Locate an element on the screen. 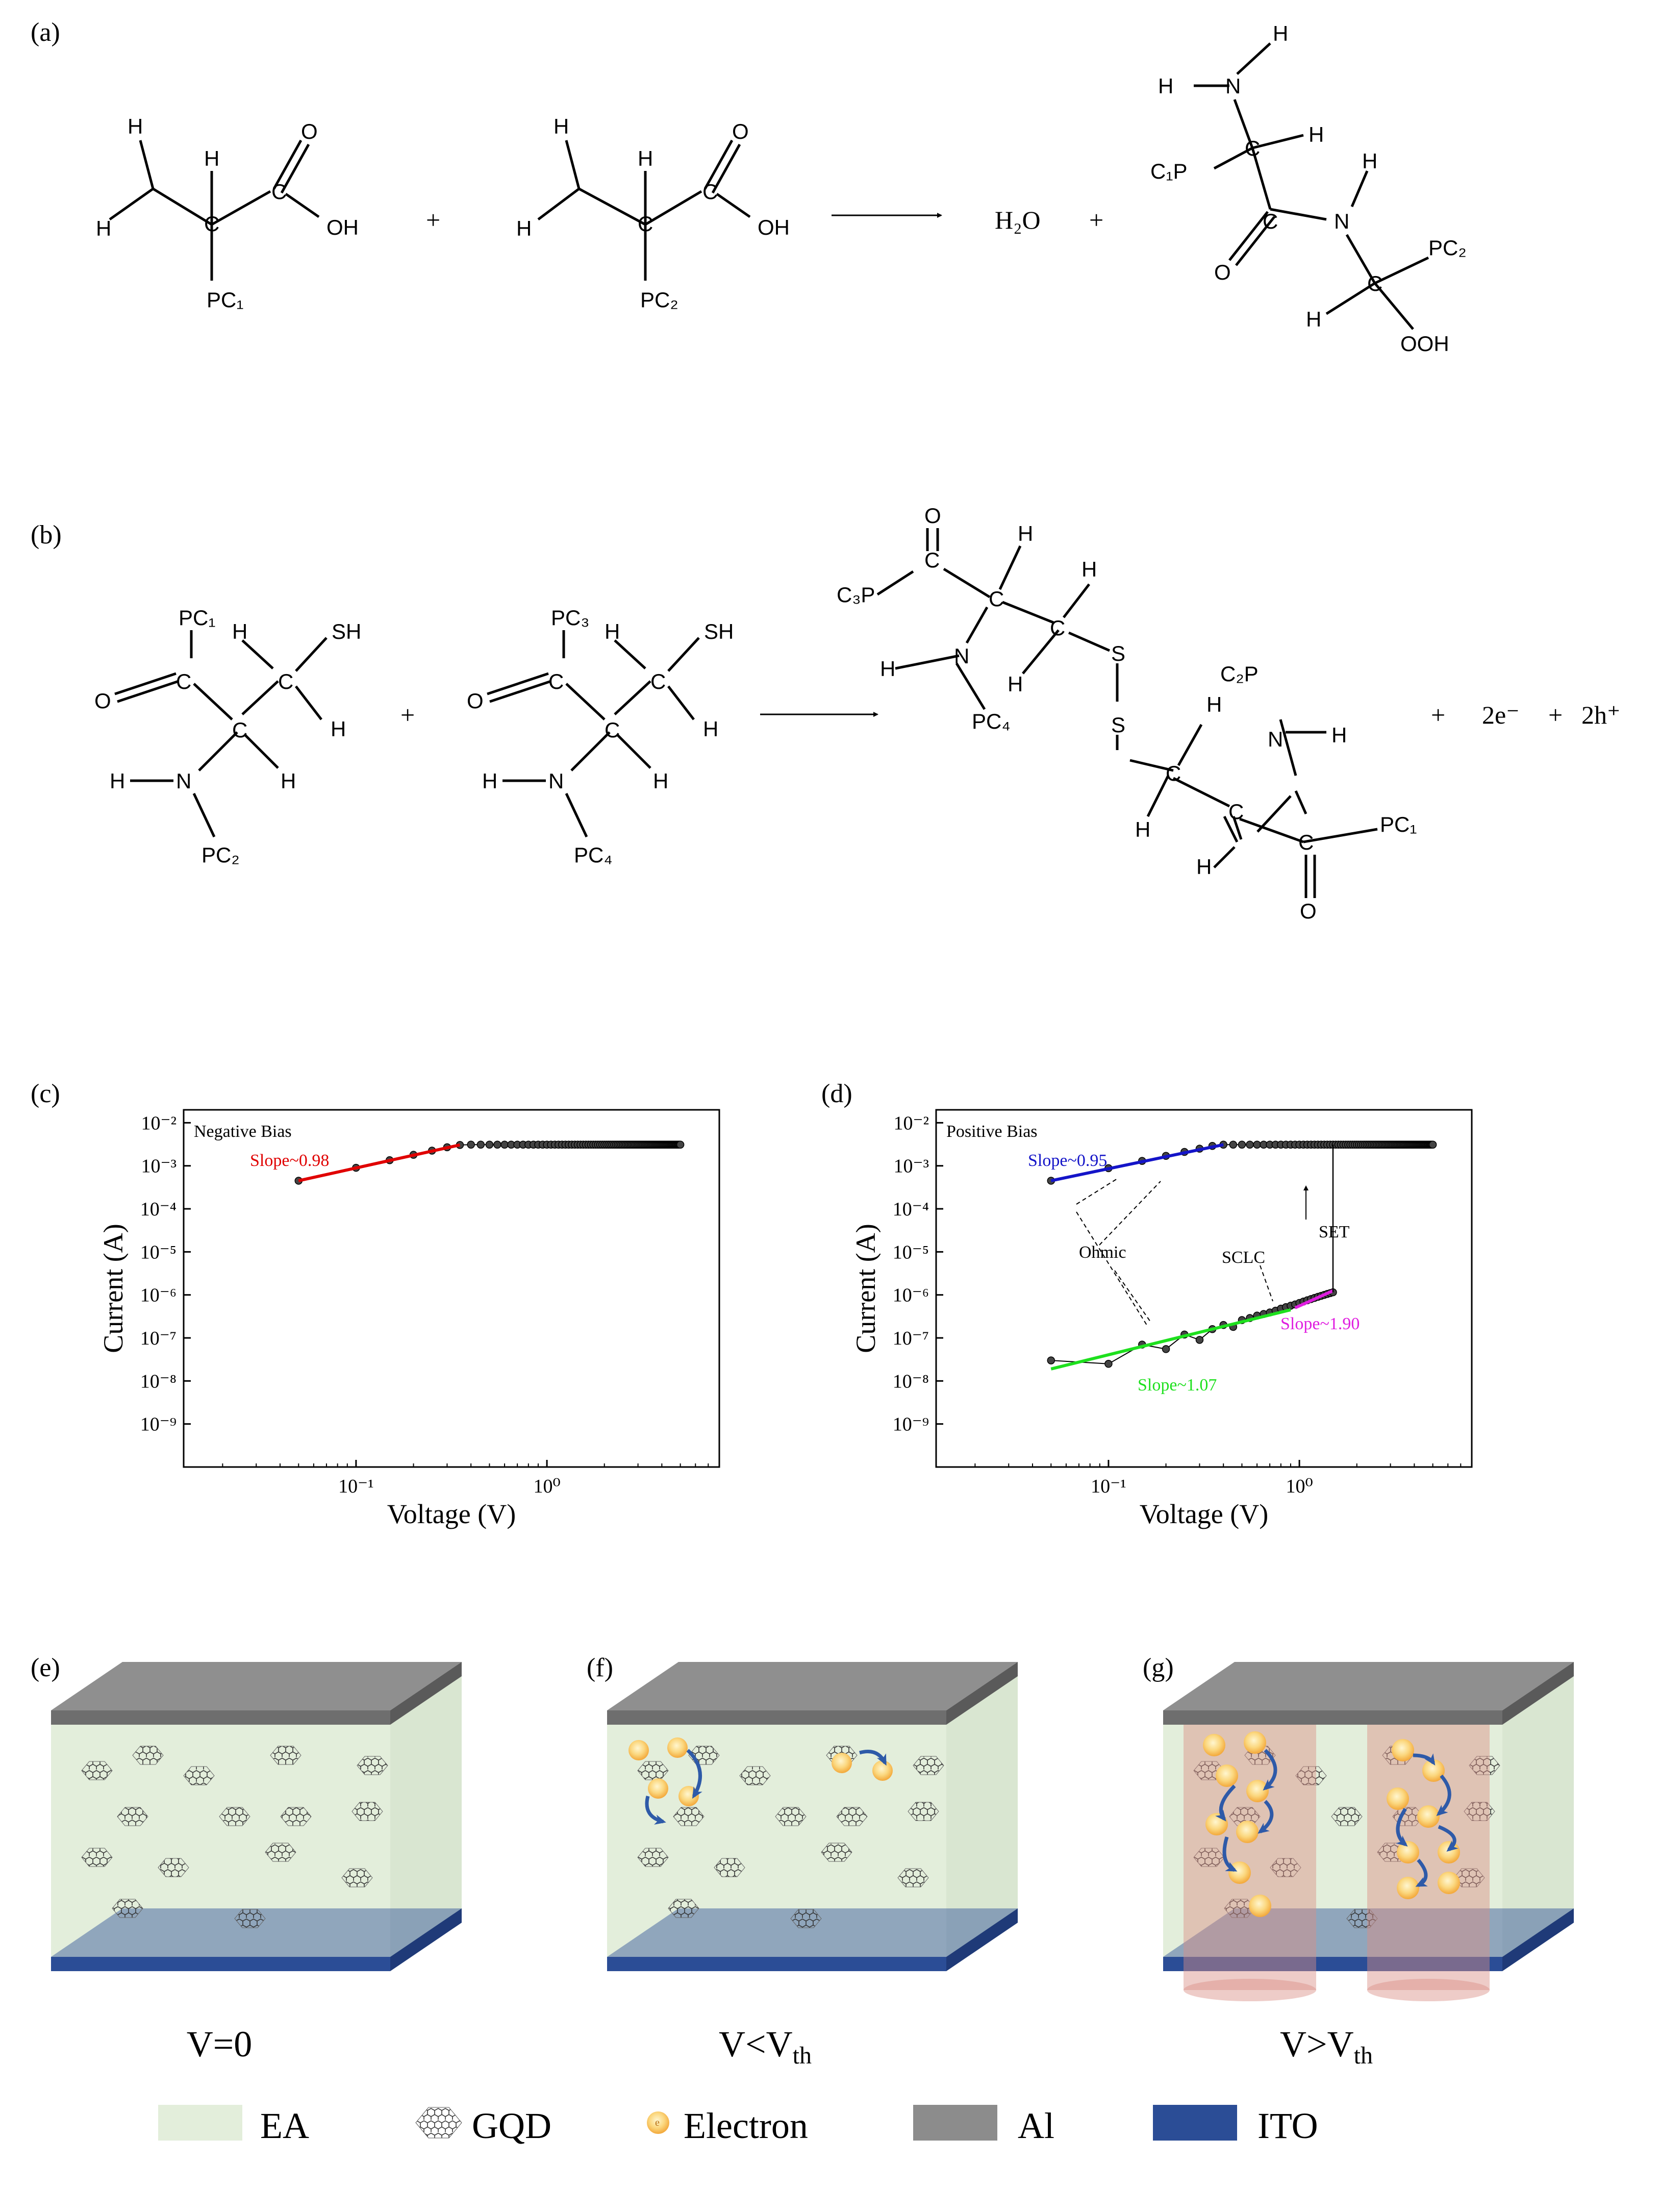  annotation-slope-blue: Slope~0.95 is located at coordinates (1067, 1160).